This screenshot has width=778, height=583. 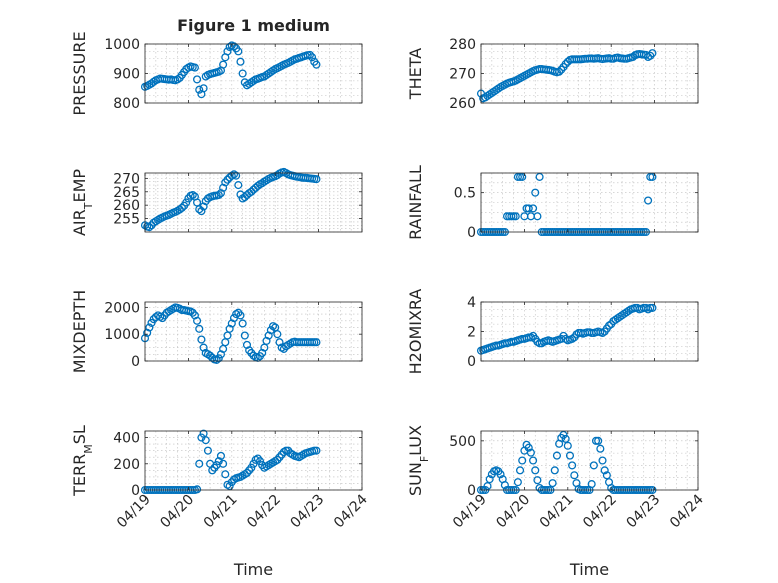 I want to click on y-tick-label: 0.5, so click(x=465, y=194).